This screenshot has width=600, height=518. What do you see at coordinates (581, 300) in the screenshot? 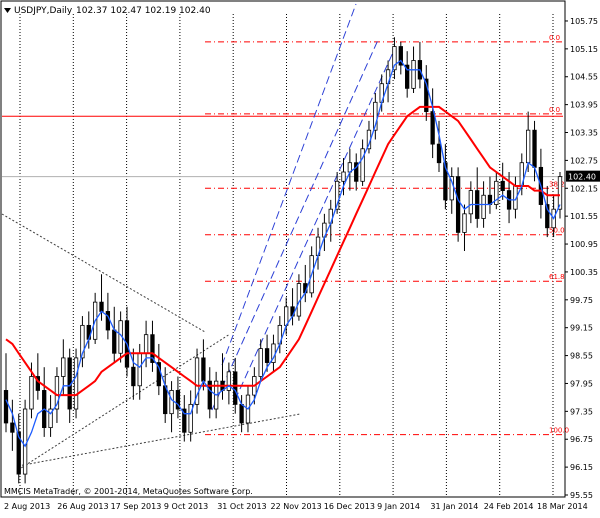
I see `y-tick-label: 99.75` at bounding box center [581, 300].